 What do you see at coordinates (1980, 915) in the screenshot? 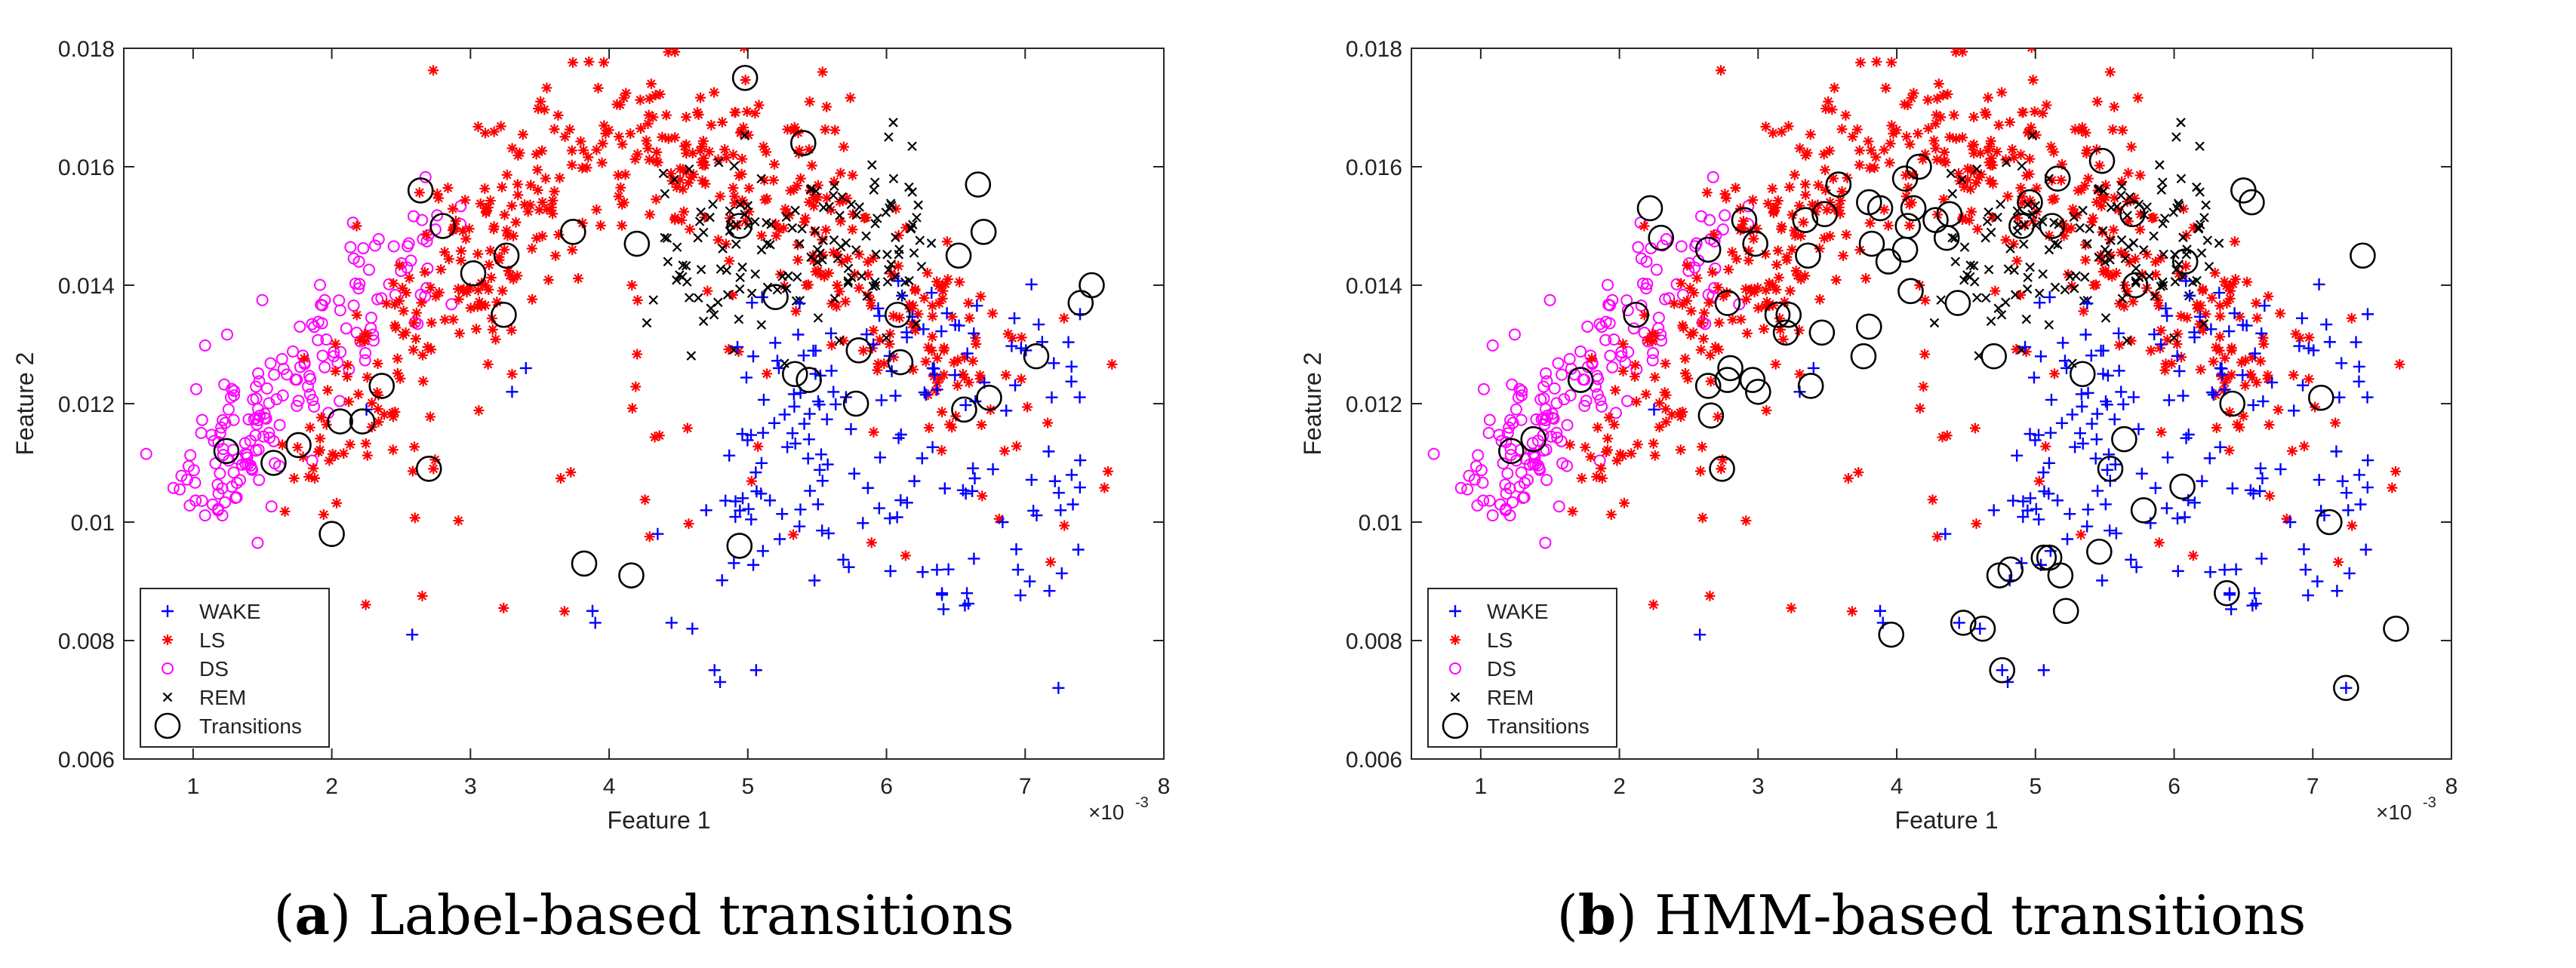
I see `caption-text: HMM-based transitions` at bounding box center [1980, 915].